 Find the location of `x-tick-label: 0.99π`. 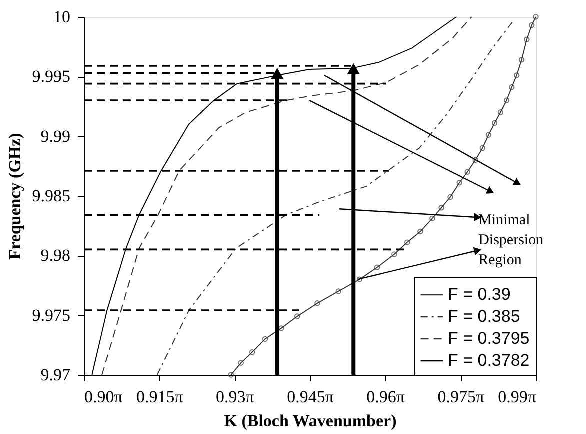

x-tick-label: 0.99π is located at coordinates (517, 397).